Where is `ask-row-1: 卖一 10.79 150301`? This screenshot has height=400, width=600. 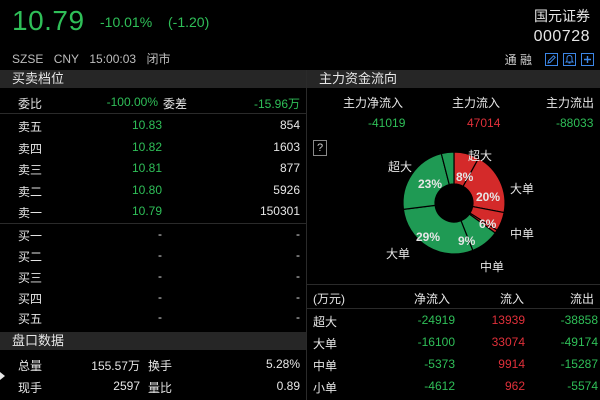 ask-row-1: 卖一 10.79 150301 is located at coordinates (153, 211).